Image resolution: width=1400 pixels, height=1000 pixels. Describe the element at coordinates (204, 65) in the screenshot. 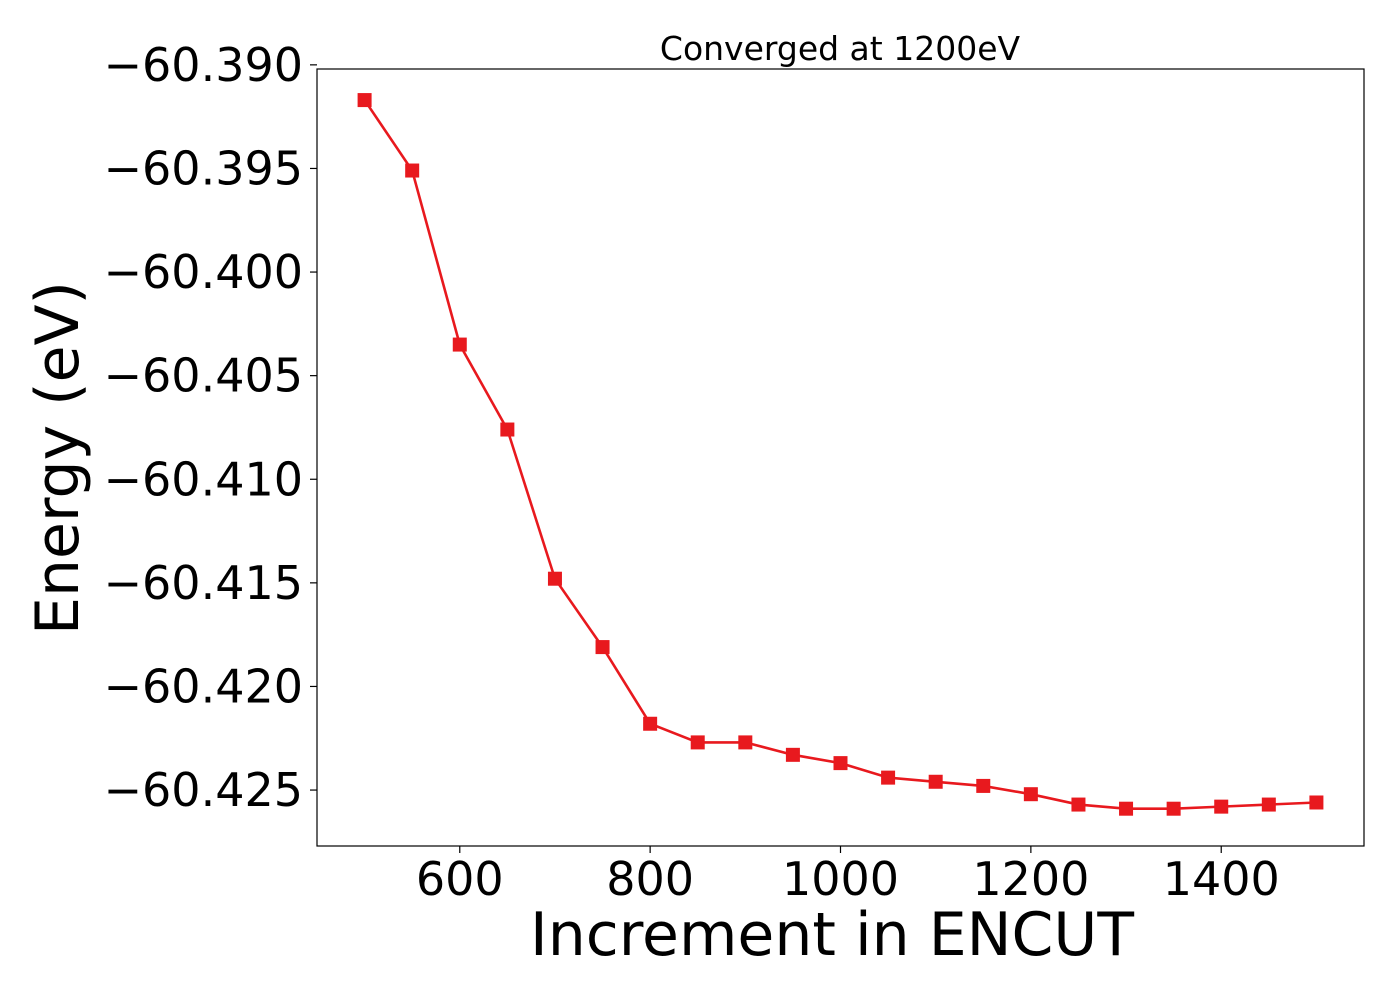

I see `y-tick-label: −60.390` at that location.